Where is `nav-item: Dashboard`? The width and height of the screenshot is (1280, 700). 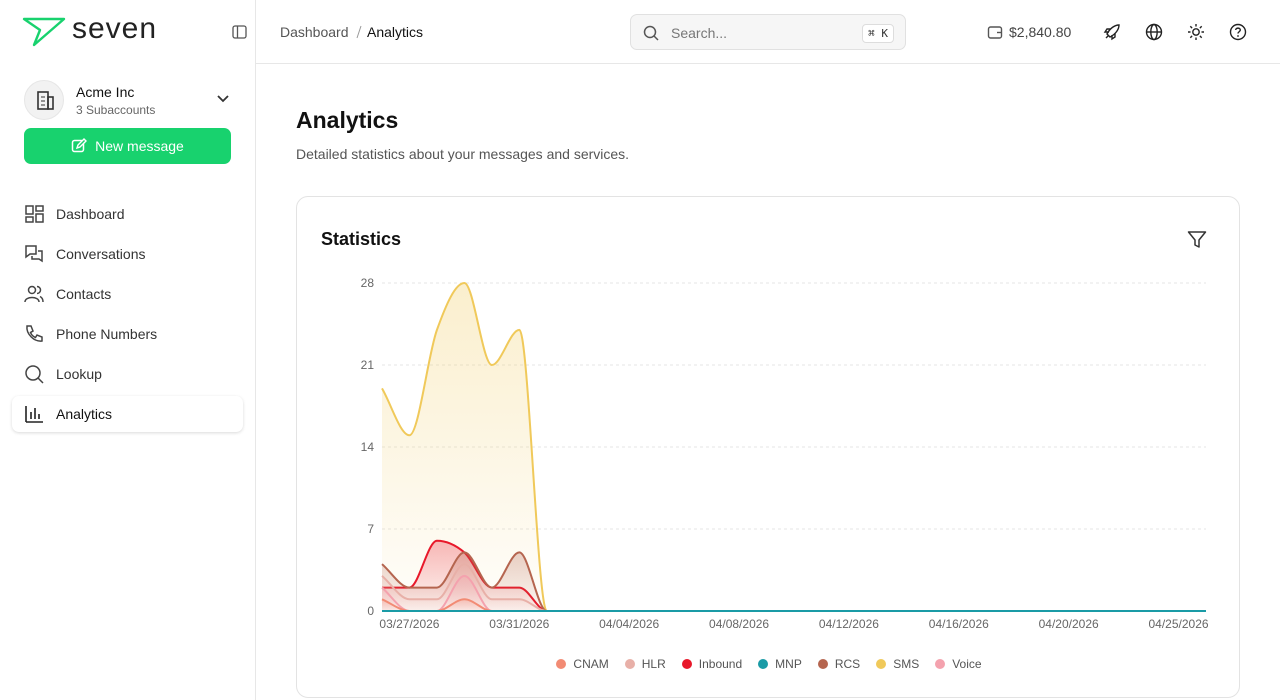
nav-item: Dashboard is located at coordinates (127, 214).